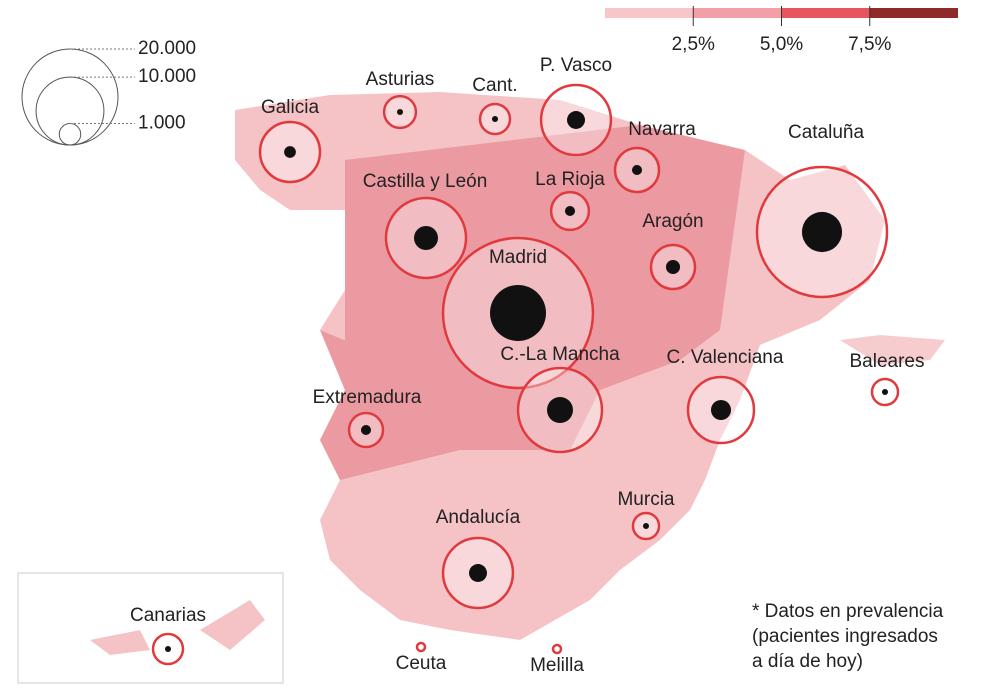 Image resolution: width=993 pixels, height=693 pixels. What do you see at coordinates (478, 517) in the screenshot?
I see `region-label: Andalucía` at bounding box center [478, 517].